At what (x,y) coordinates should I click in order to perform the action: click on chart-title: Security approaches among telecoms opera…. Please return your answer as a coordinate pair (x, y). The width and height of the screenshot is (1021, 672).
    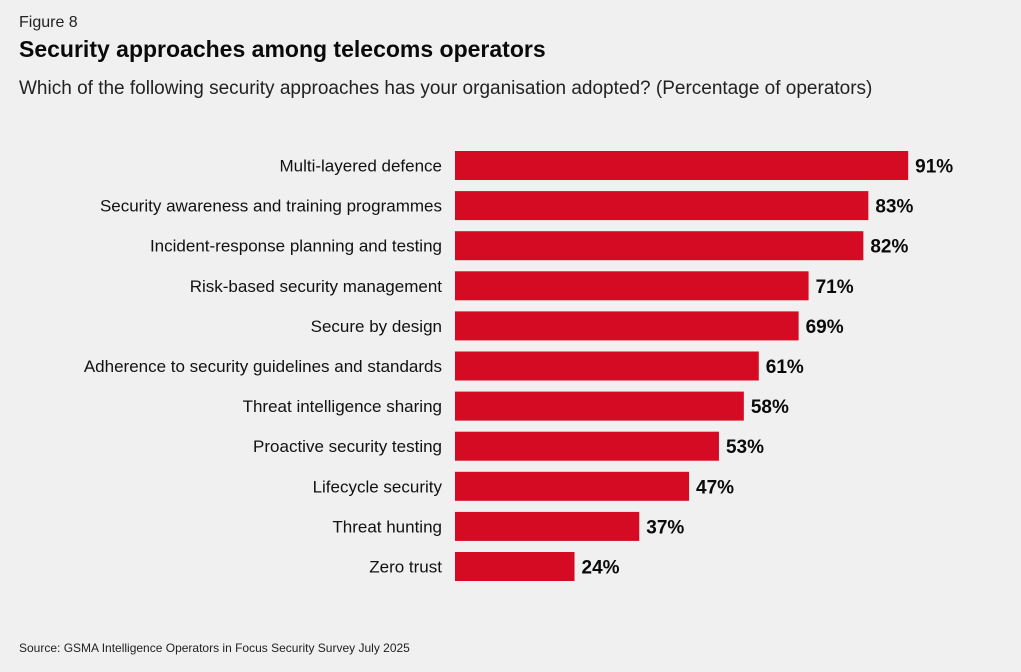
    Looking at the image, I should click on (282, 49).